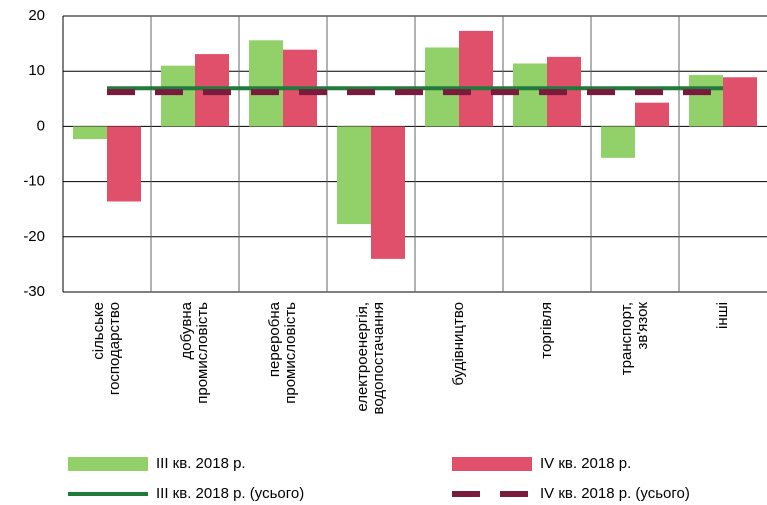 This screenshot has width=767, height=505. What do you see at coordinates (36, 70) in the screenshot?
I see `y-tick-label: 10` at bounding box center [36, 70].